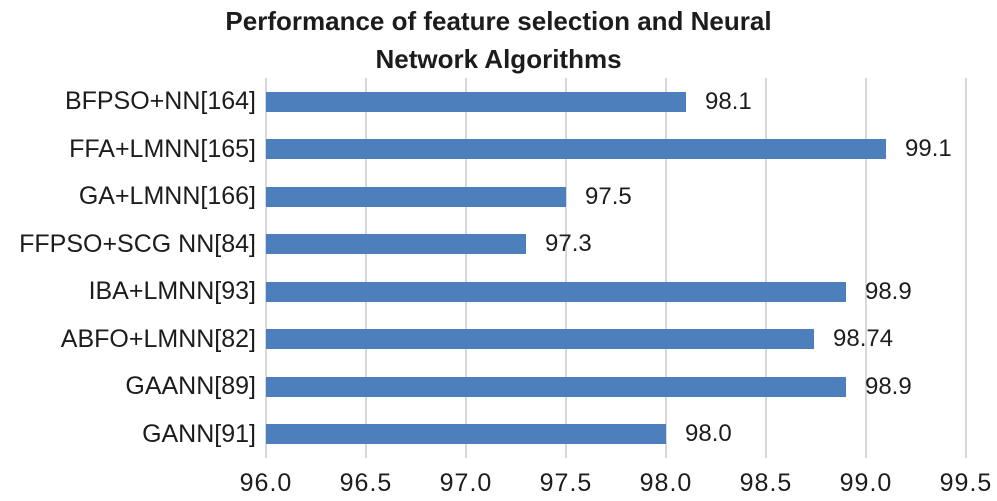 The image size is (997, 501). What do you see at coordinates (608, 196) in the screenshot?
I see `bar-value-label: 97.5` at bounding box center [608, 196].